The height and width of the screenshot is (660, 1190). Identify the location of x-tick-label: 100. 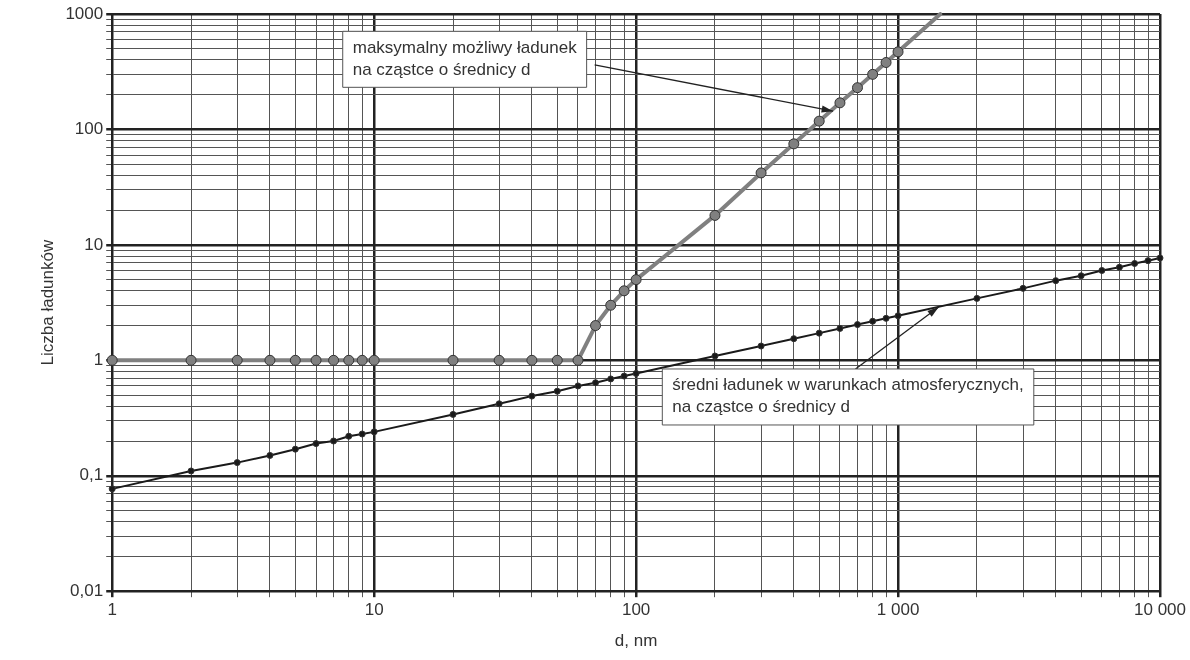
(636, 610).